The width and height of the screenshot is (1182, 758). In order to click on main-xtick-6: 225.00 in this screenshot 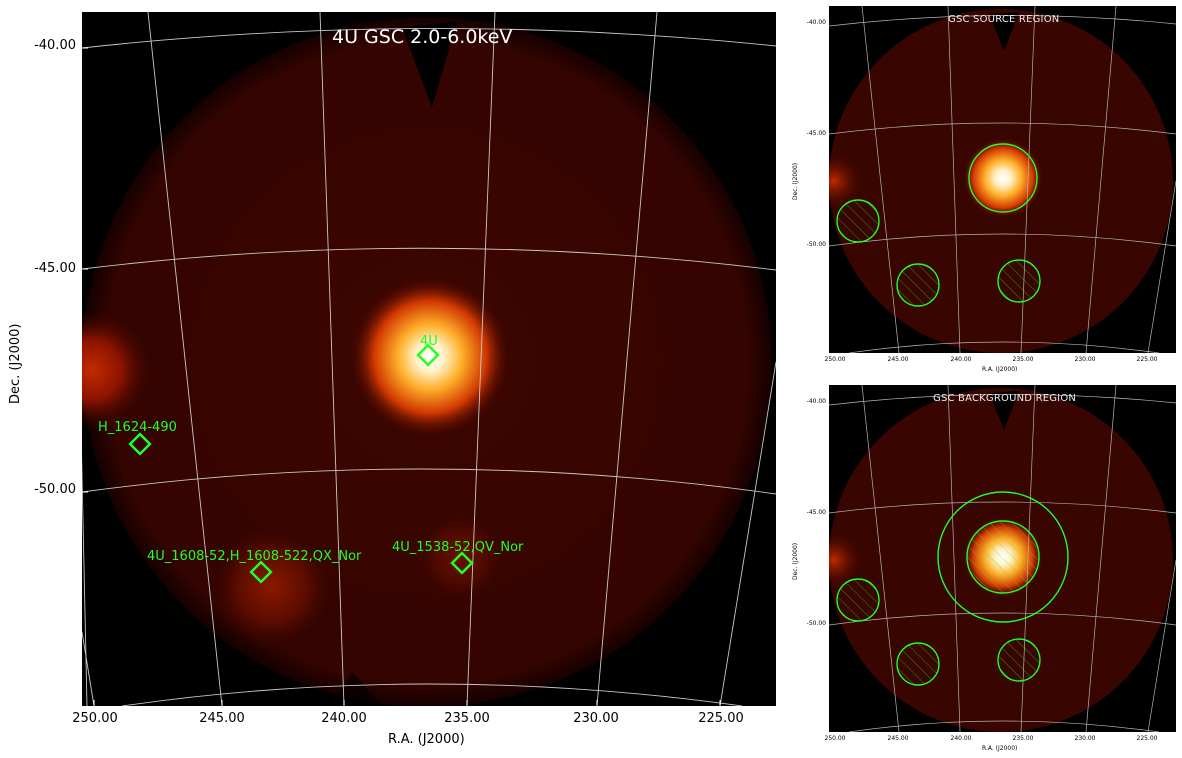, I will do `click(721, 718)`.